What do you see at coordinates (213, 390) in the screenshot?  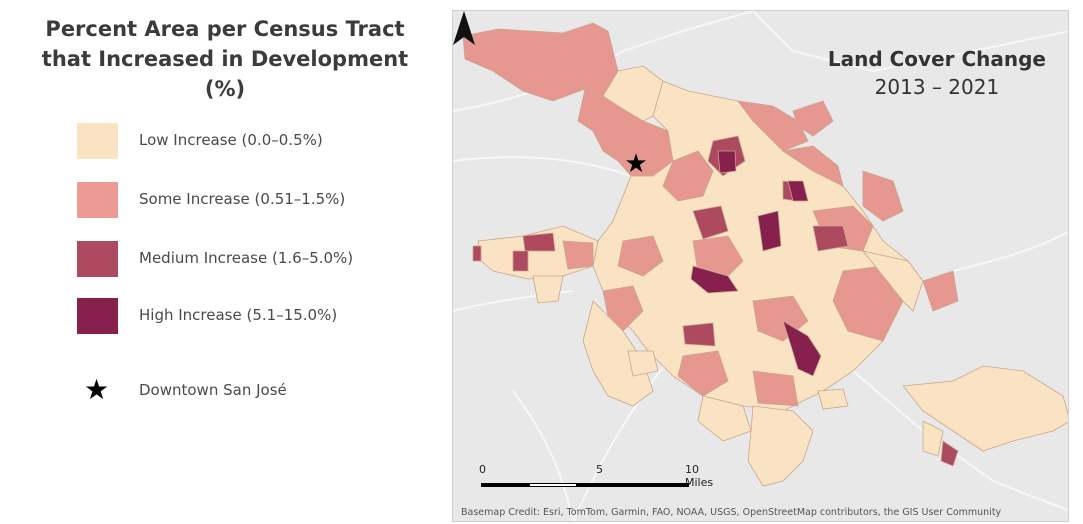 I see `downtown-legend-label: Downtown San José` at bounding box center [213, 390].